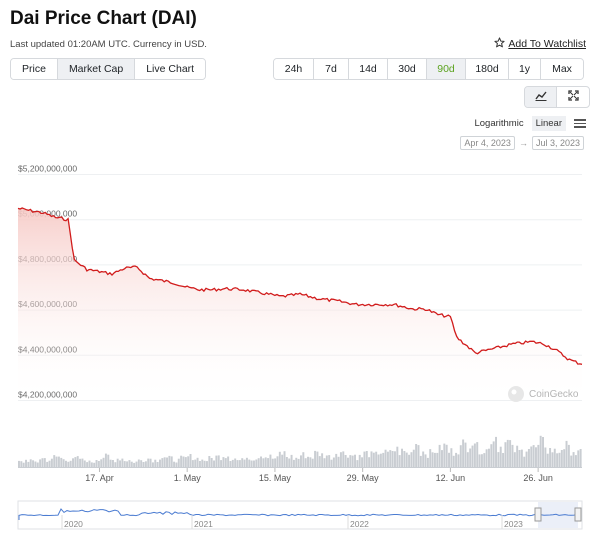 The height and width of the screenshot is (553, 600). I want to click on navigator-left-handle, so click(538, 514).